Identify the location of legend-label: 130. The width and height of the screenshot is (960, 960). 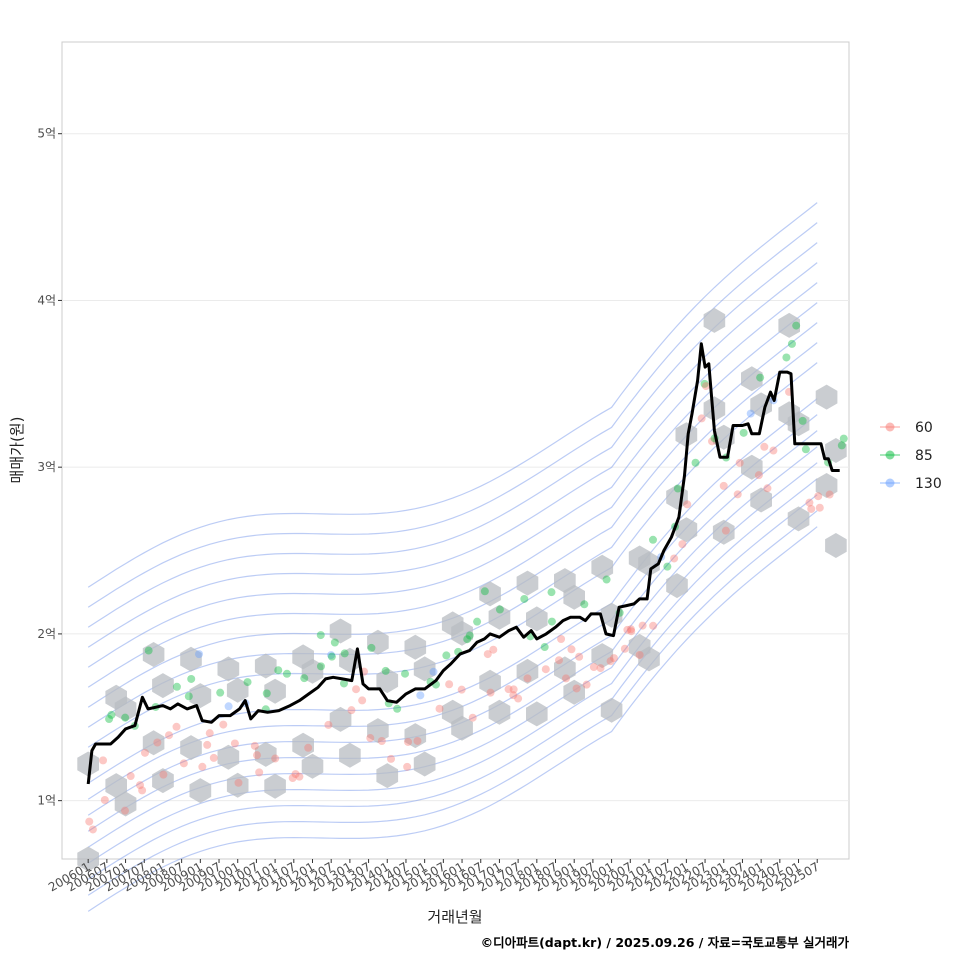
(928, 484).